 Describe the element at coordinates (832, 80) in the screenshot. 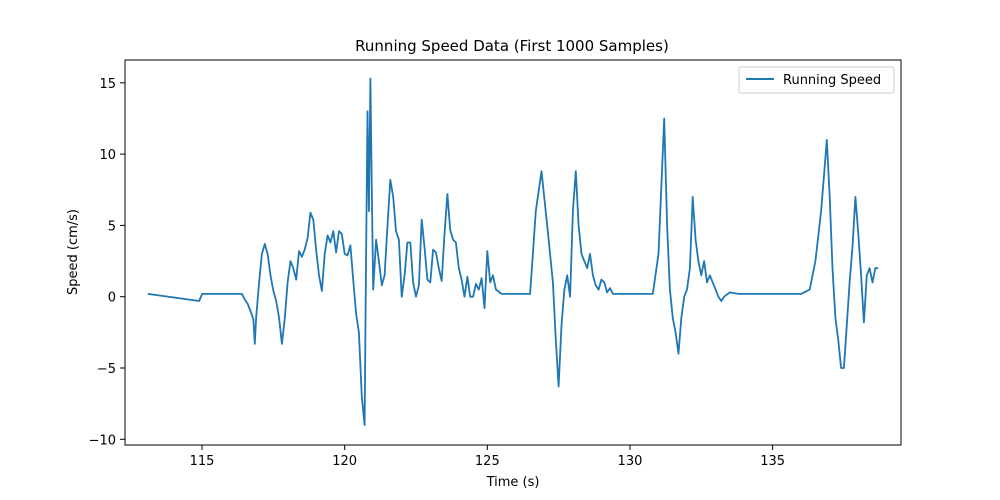

I see `legend-label: Running Speed` at that location.